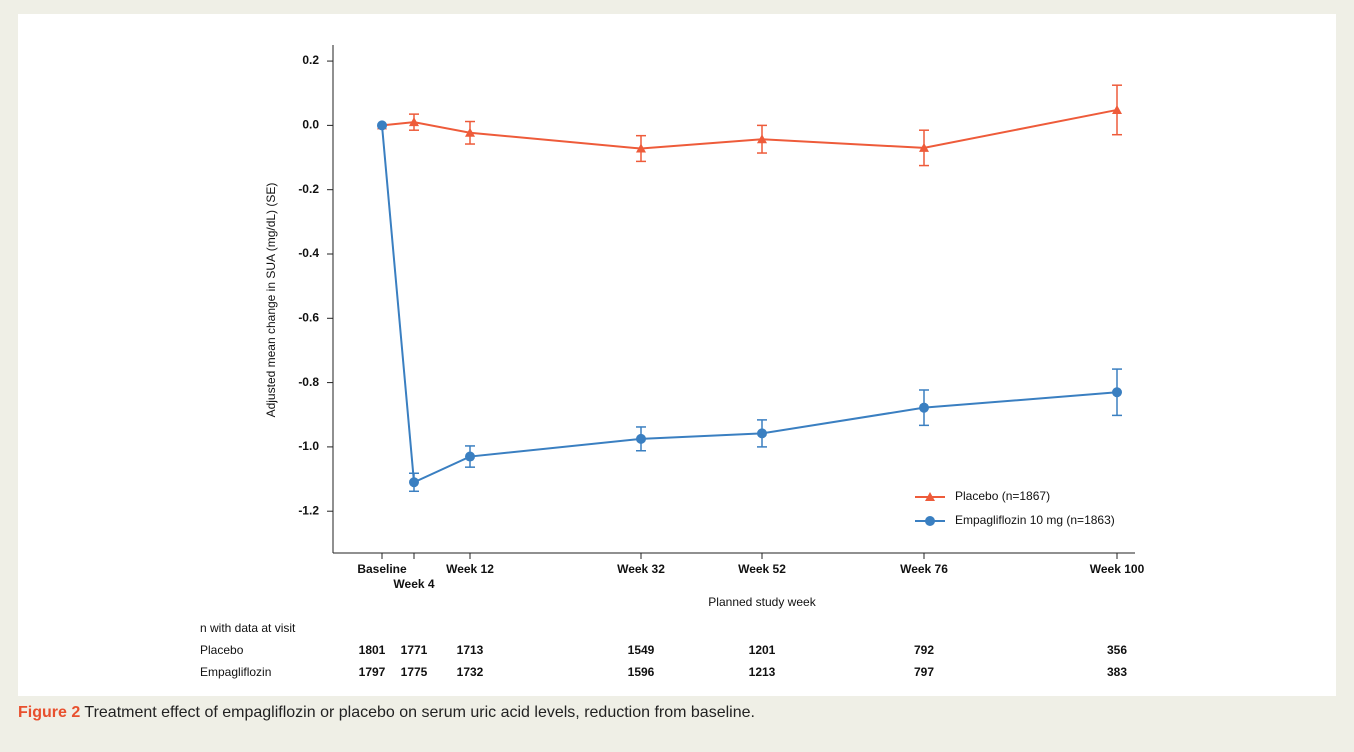 Image resolution: width=1354 pixels, height=752 pixels. Describe the element at coordinates (310, 125) in the screenshot. I see `y-tick-label: 0.0` at that location.